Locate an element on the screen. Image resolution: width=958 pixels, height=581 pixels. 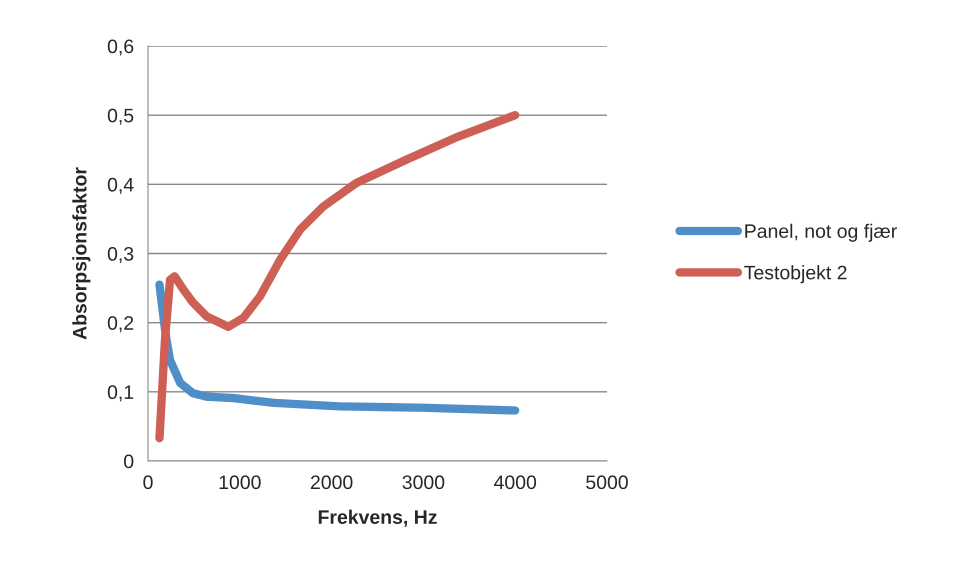
y-tick-label: 0,6 is located at coordinates (121, 47).